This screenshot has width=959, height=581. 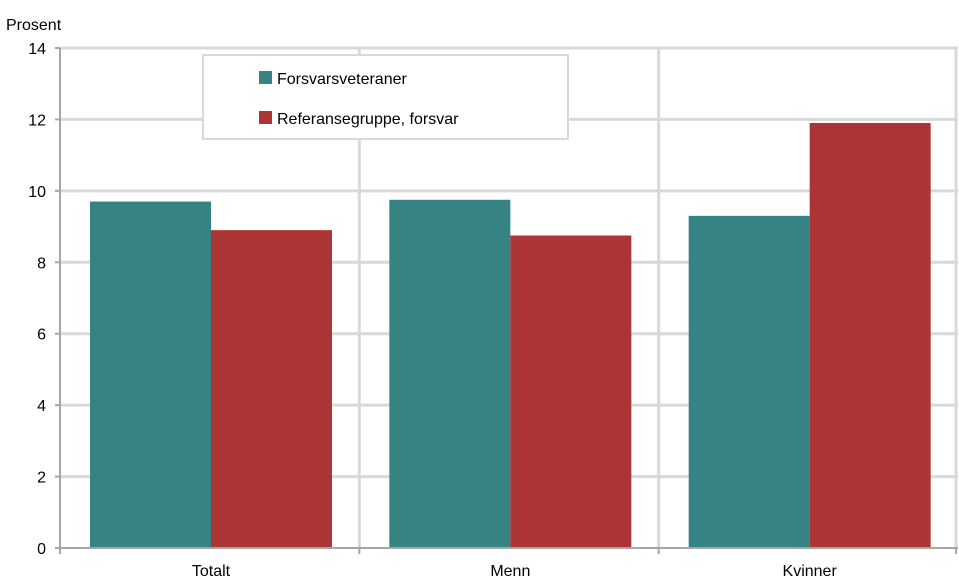 What do you see at coordinates (37, 120) in the screenshot?
I see `y-tick-label: 12` at bounding box center [37, 120].